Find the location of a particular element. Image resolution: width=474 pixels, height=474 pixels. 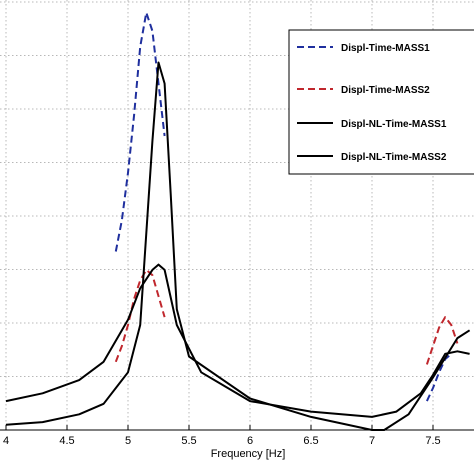

x-tick-label: 7 is located at coordinates (372, 441).